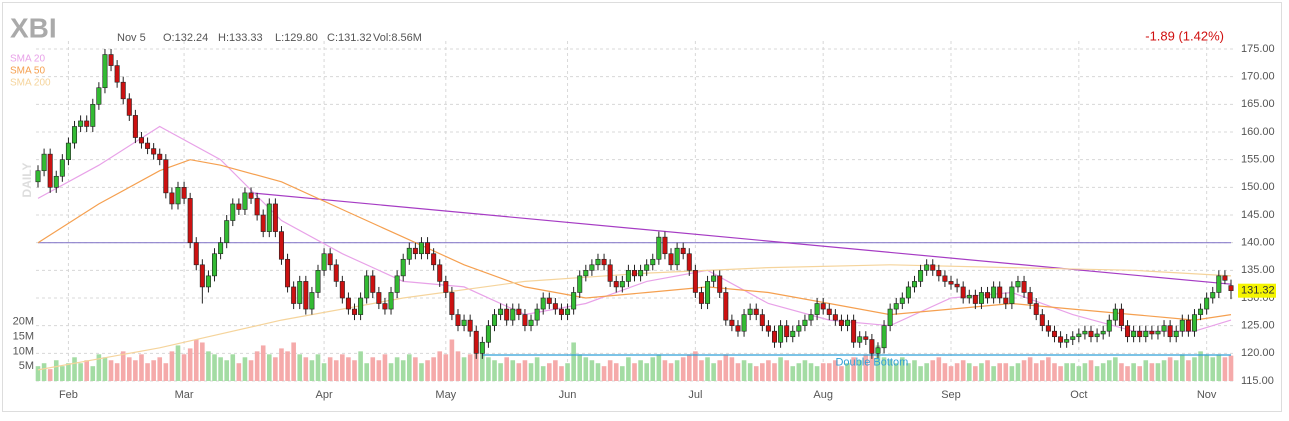 The width and height of the screenshot is (1289, 421). What do you see at coordinates (1258, 49) in the screenshot?
I see `y-tick-label: 175.00` at bounding box center [1258, 49].